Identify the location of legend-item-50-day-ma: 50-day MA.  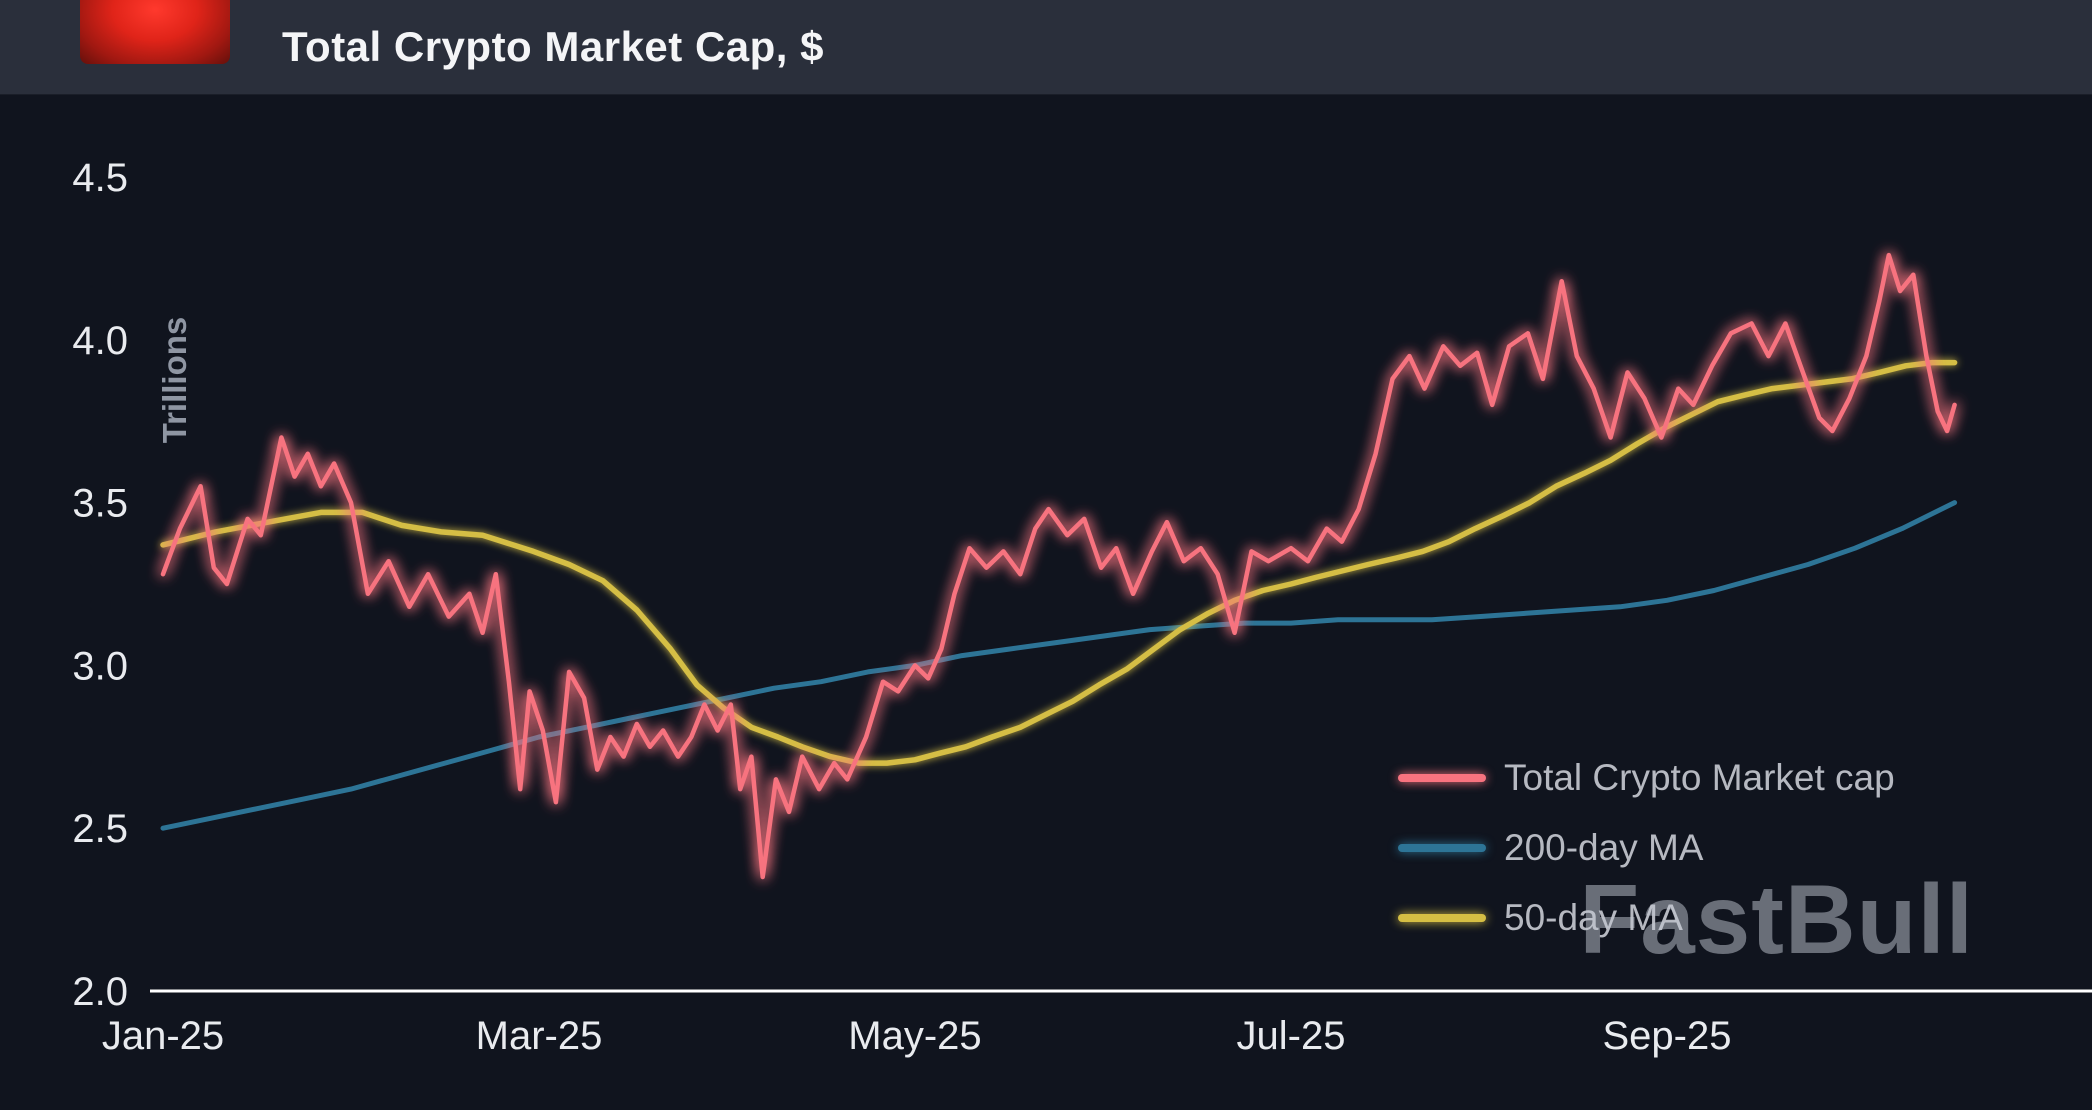
(1646, 918).